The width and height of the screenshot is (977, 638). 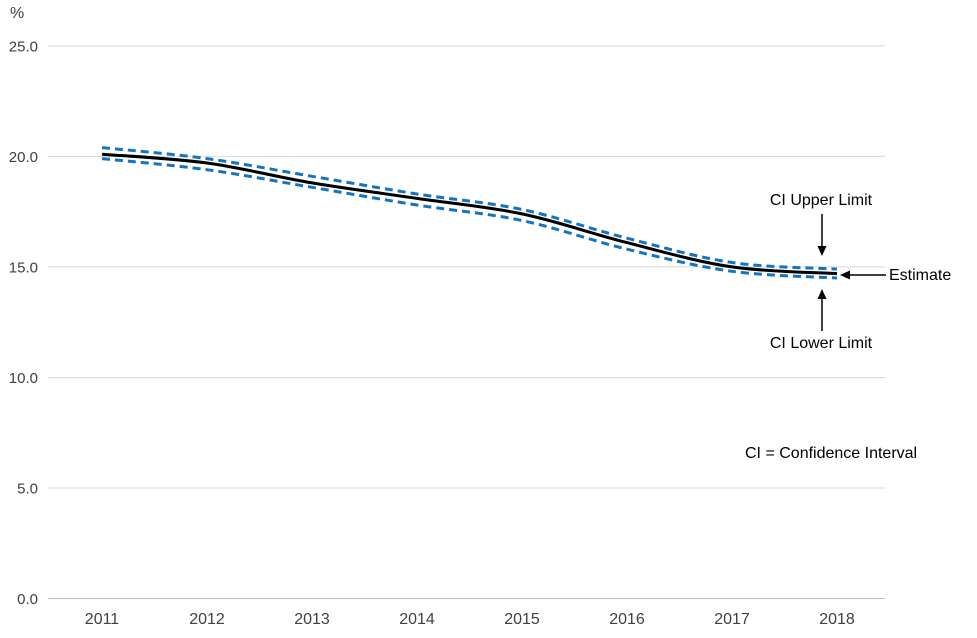 I want to click on ci-upper-limit-line, so click(x=469, y=208).